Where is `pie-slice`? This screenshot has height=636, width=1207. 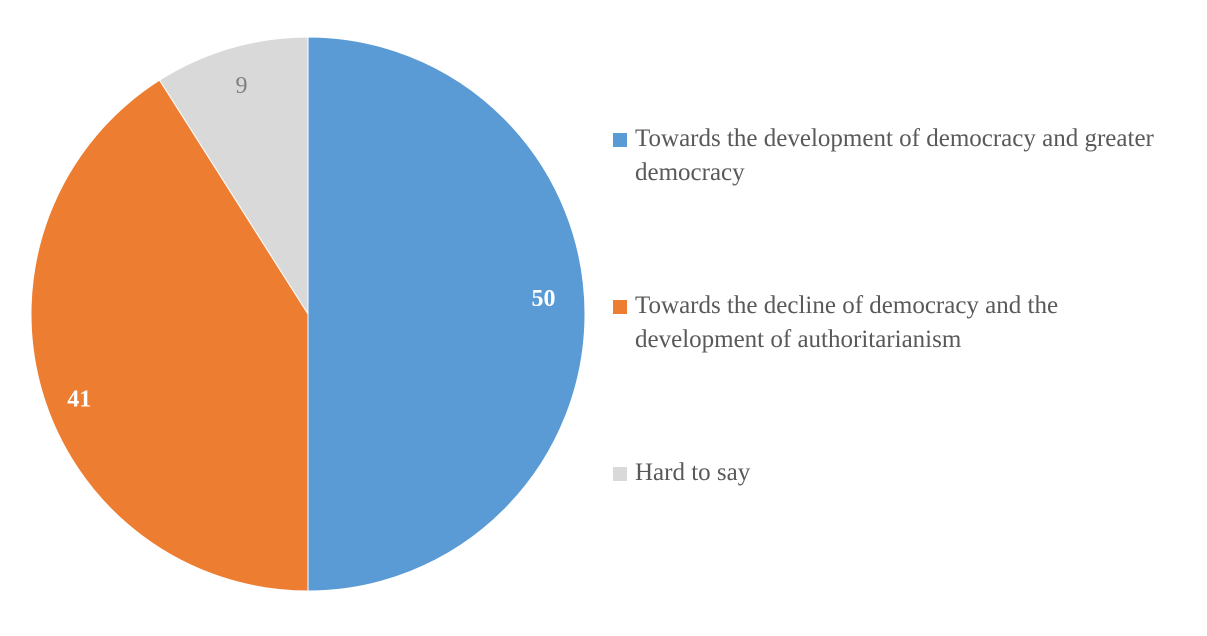
pie-slice is located at coordinates (233, 176).